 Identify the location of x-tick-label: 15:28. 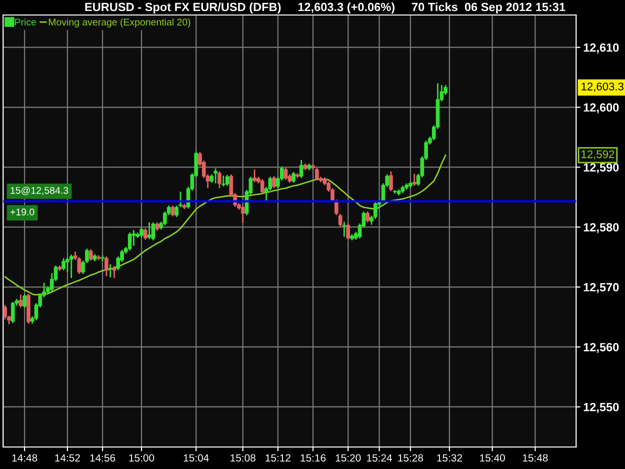
(411, 458).